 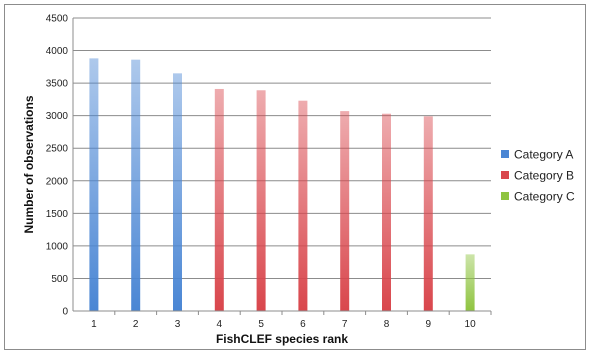 I want to click on x-tick-label: 8, so click(x=387, y=324).